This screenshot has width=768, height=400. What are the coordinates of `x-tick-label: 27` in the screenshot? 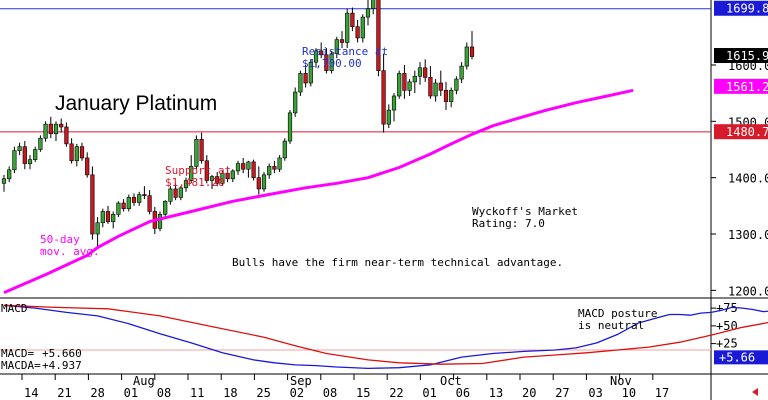 It's located at (562, 393).